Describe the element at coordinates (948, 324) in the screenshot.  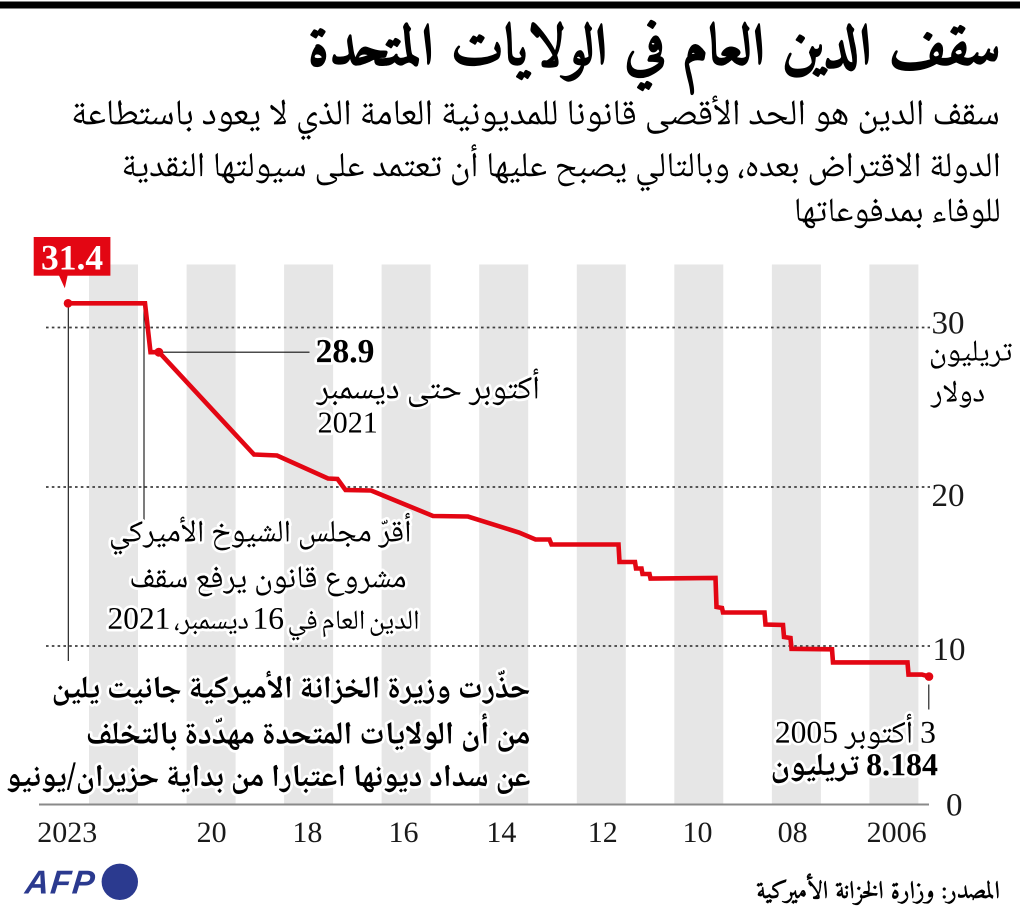
I see `svg-text: 30` at that location.